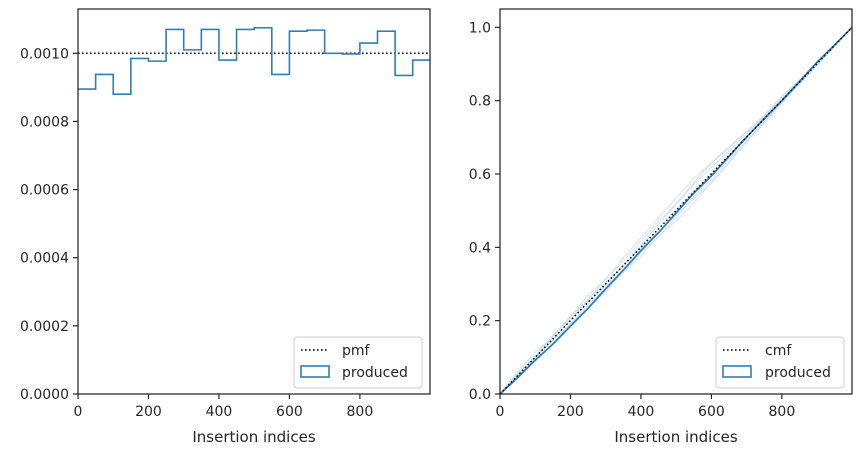  What do you see at coordinates (480, 28) in the screenshot?
I see `right-y-tick-label: 1.0` at bounding box center [480, 28].